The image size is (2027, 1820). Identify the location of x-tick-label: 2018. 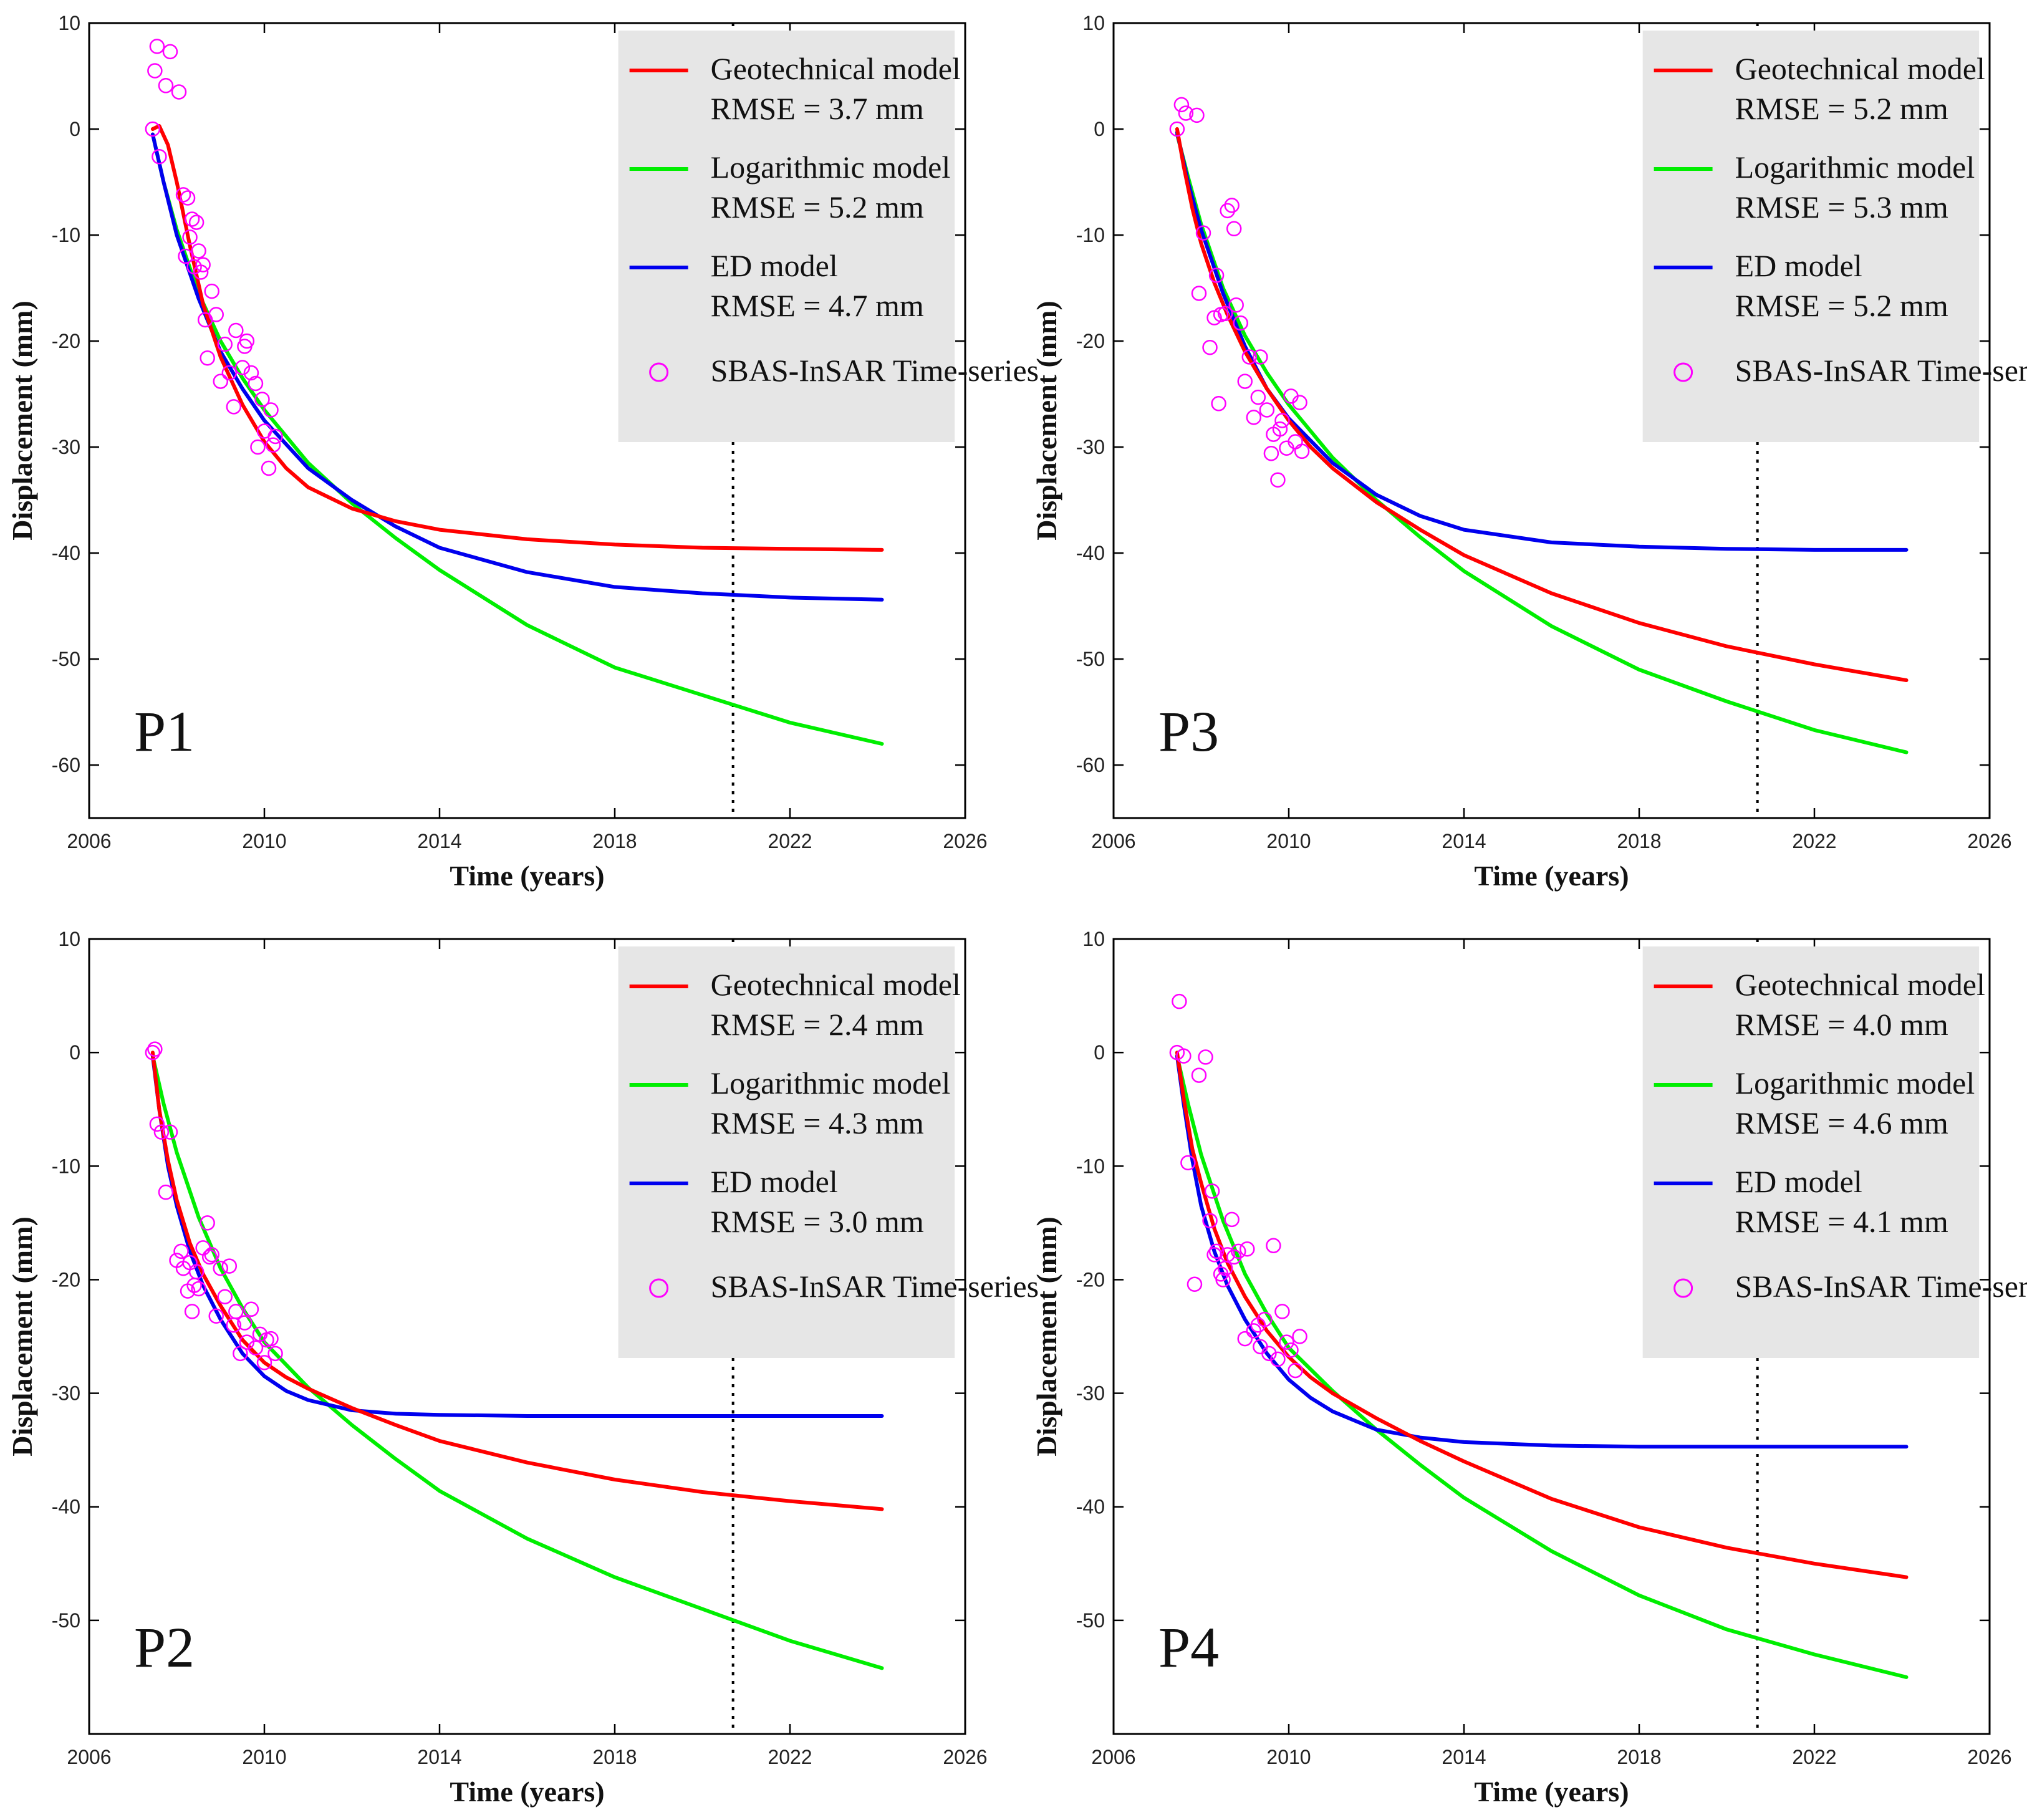
(1639, 841).